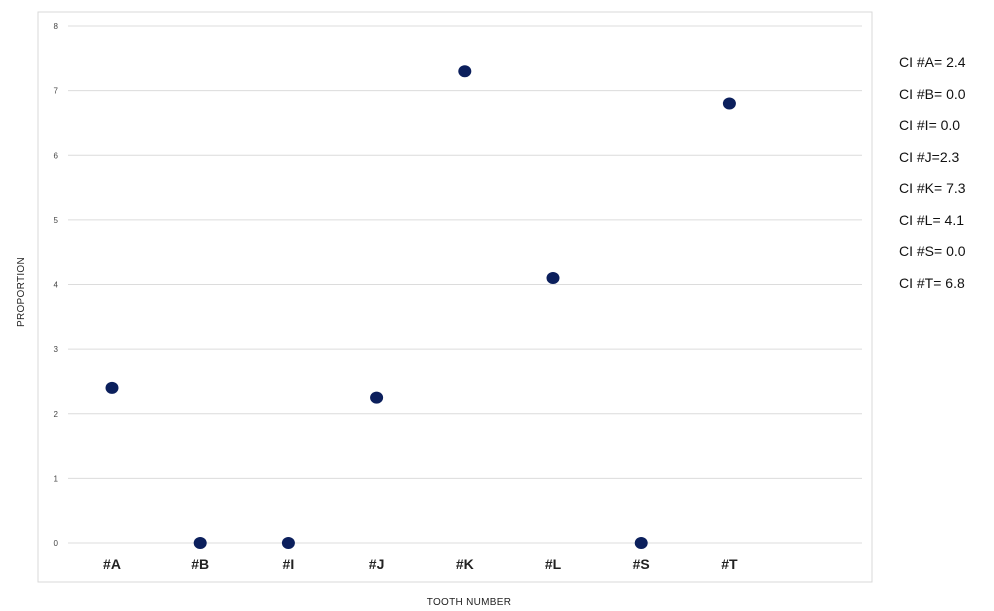 This screenshot has height=611, width=994. Describe the element at coordinates (641, 564) in the screenshot. I see `x-tick-label: #S` at that location.